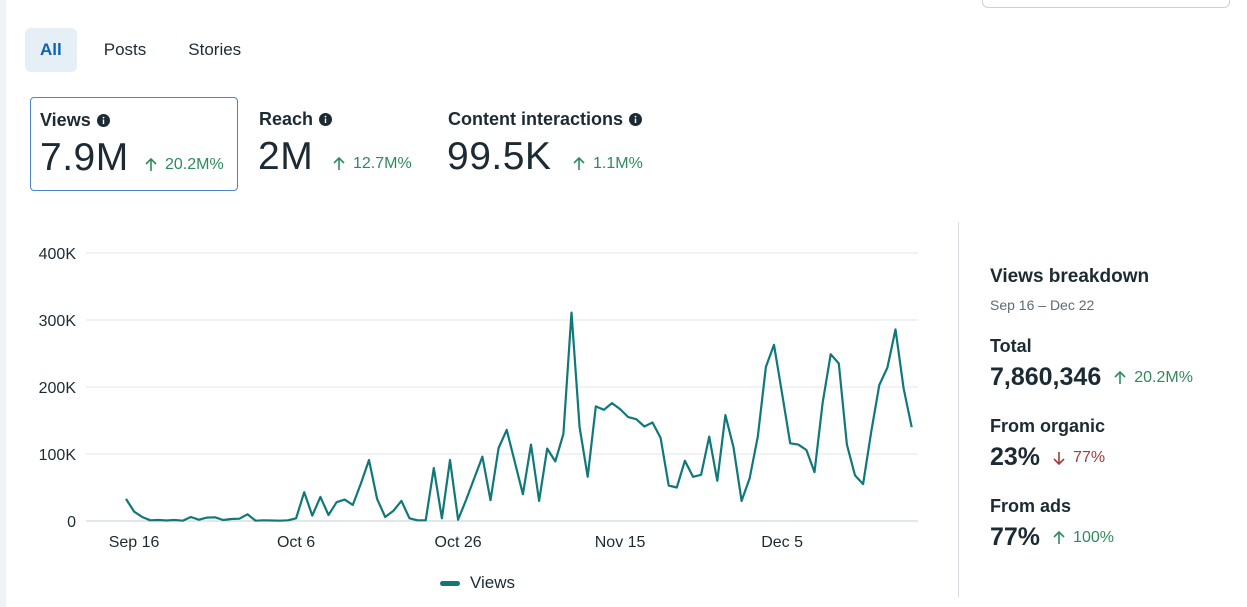  Describe the element at coordinates (1015, 537) in the screenshot. I see `breakdown-ads-value: 77%` at that location.